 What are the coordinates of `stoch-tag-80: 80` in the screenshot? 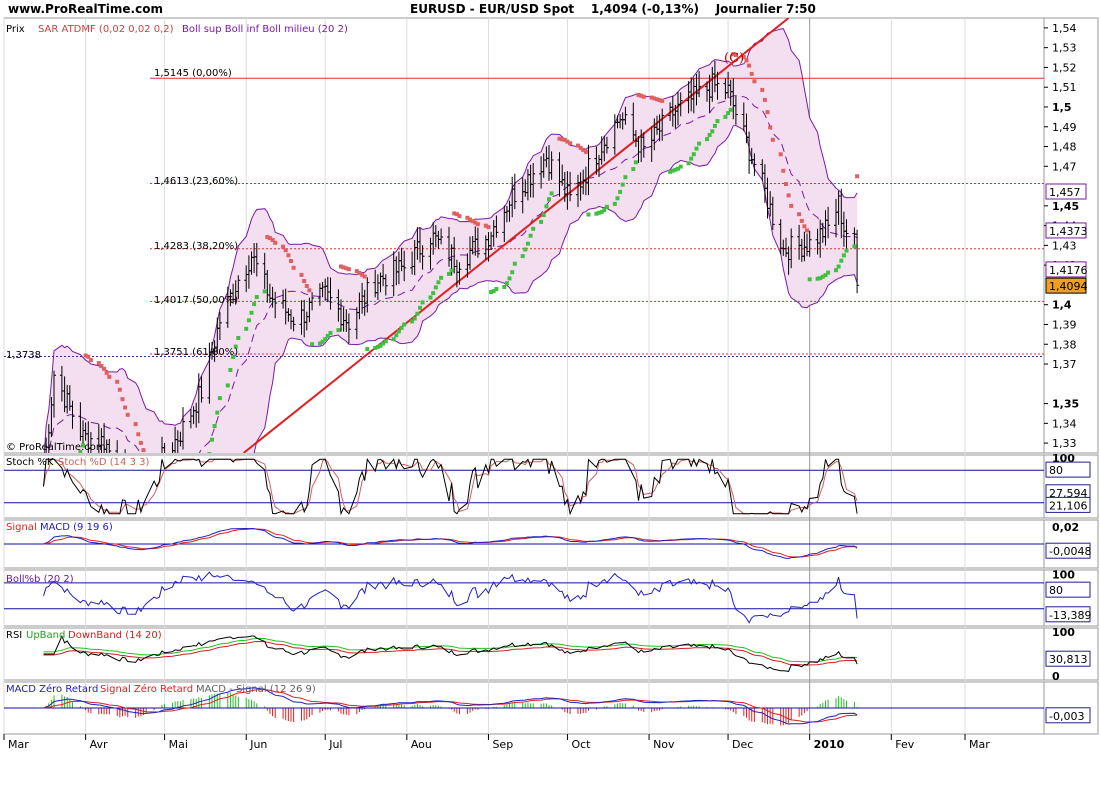 It's located at (1056, 470).